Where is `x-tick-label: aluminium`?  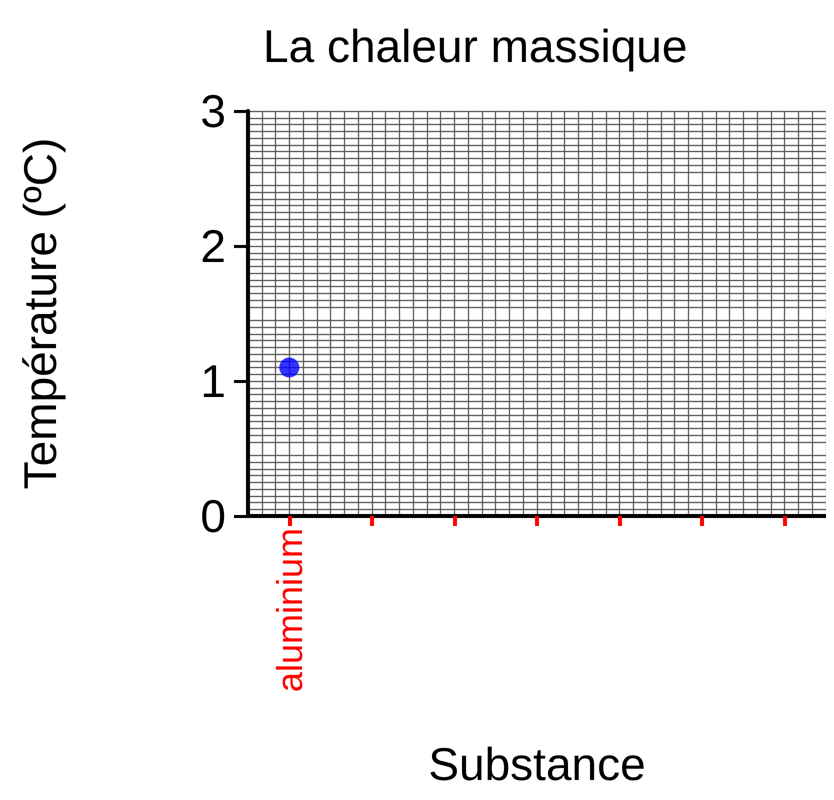 x-tick-label: aluminium is located at coordinates (289, 610).